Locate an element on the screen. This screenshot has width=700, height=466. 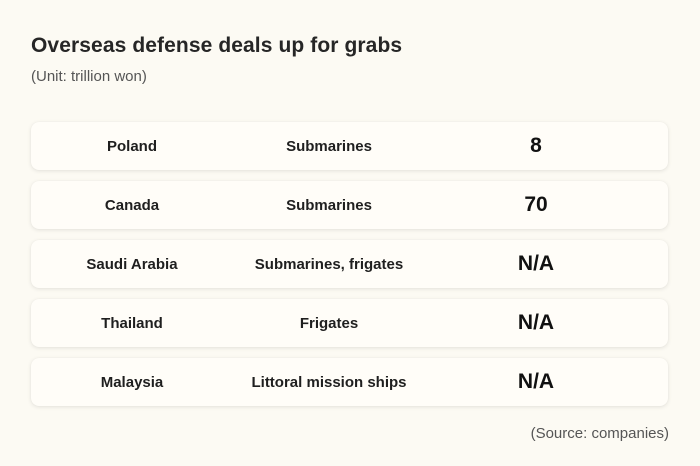
table-row: Poland Submarines 8 is located at coordinates (349, 146).